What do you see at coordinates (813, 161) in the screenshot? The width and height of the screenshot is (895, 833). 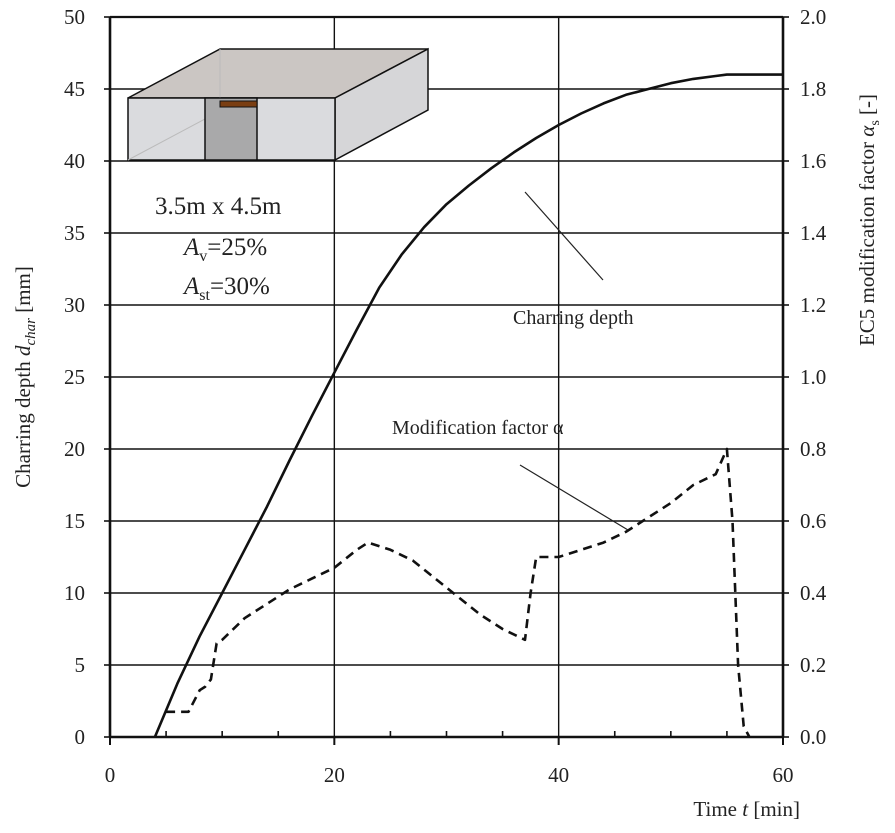 I see `y2-tick-label: 1.6` at bounding box center [813, 161].